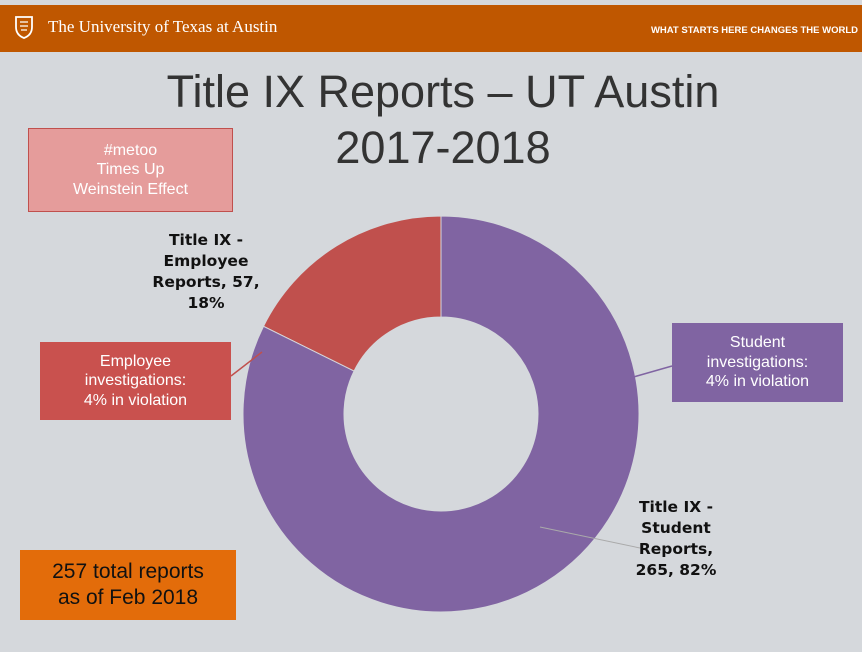 Image resolution: width=862 pixels, height=652 pixels. I want to click on annotation-line: Times Up, so click(130, 170).